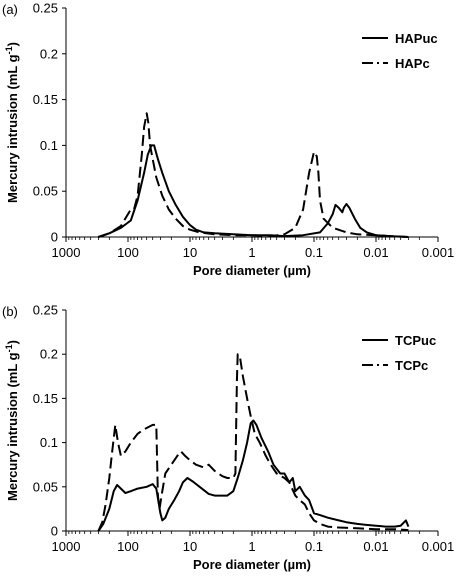 The width and height of the screenshot is (474, 588). What do you see at coordinates (411, 365) in the screenshot?
I see `legend-entry: TCPc` at bounding box center [411, 365].